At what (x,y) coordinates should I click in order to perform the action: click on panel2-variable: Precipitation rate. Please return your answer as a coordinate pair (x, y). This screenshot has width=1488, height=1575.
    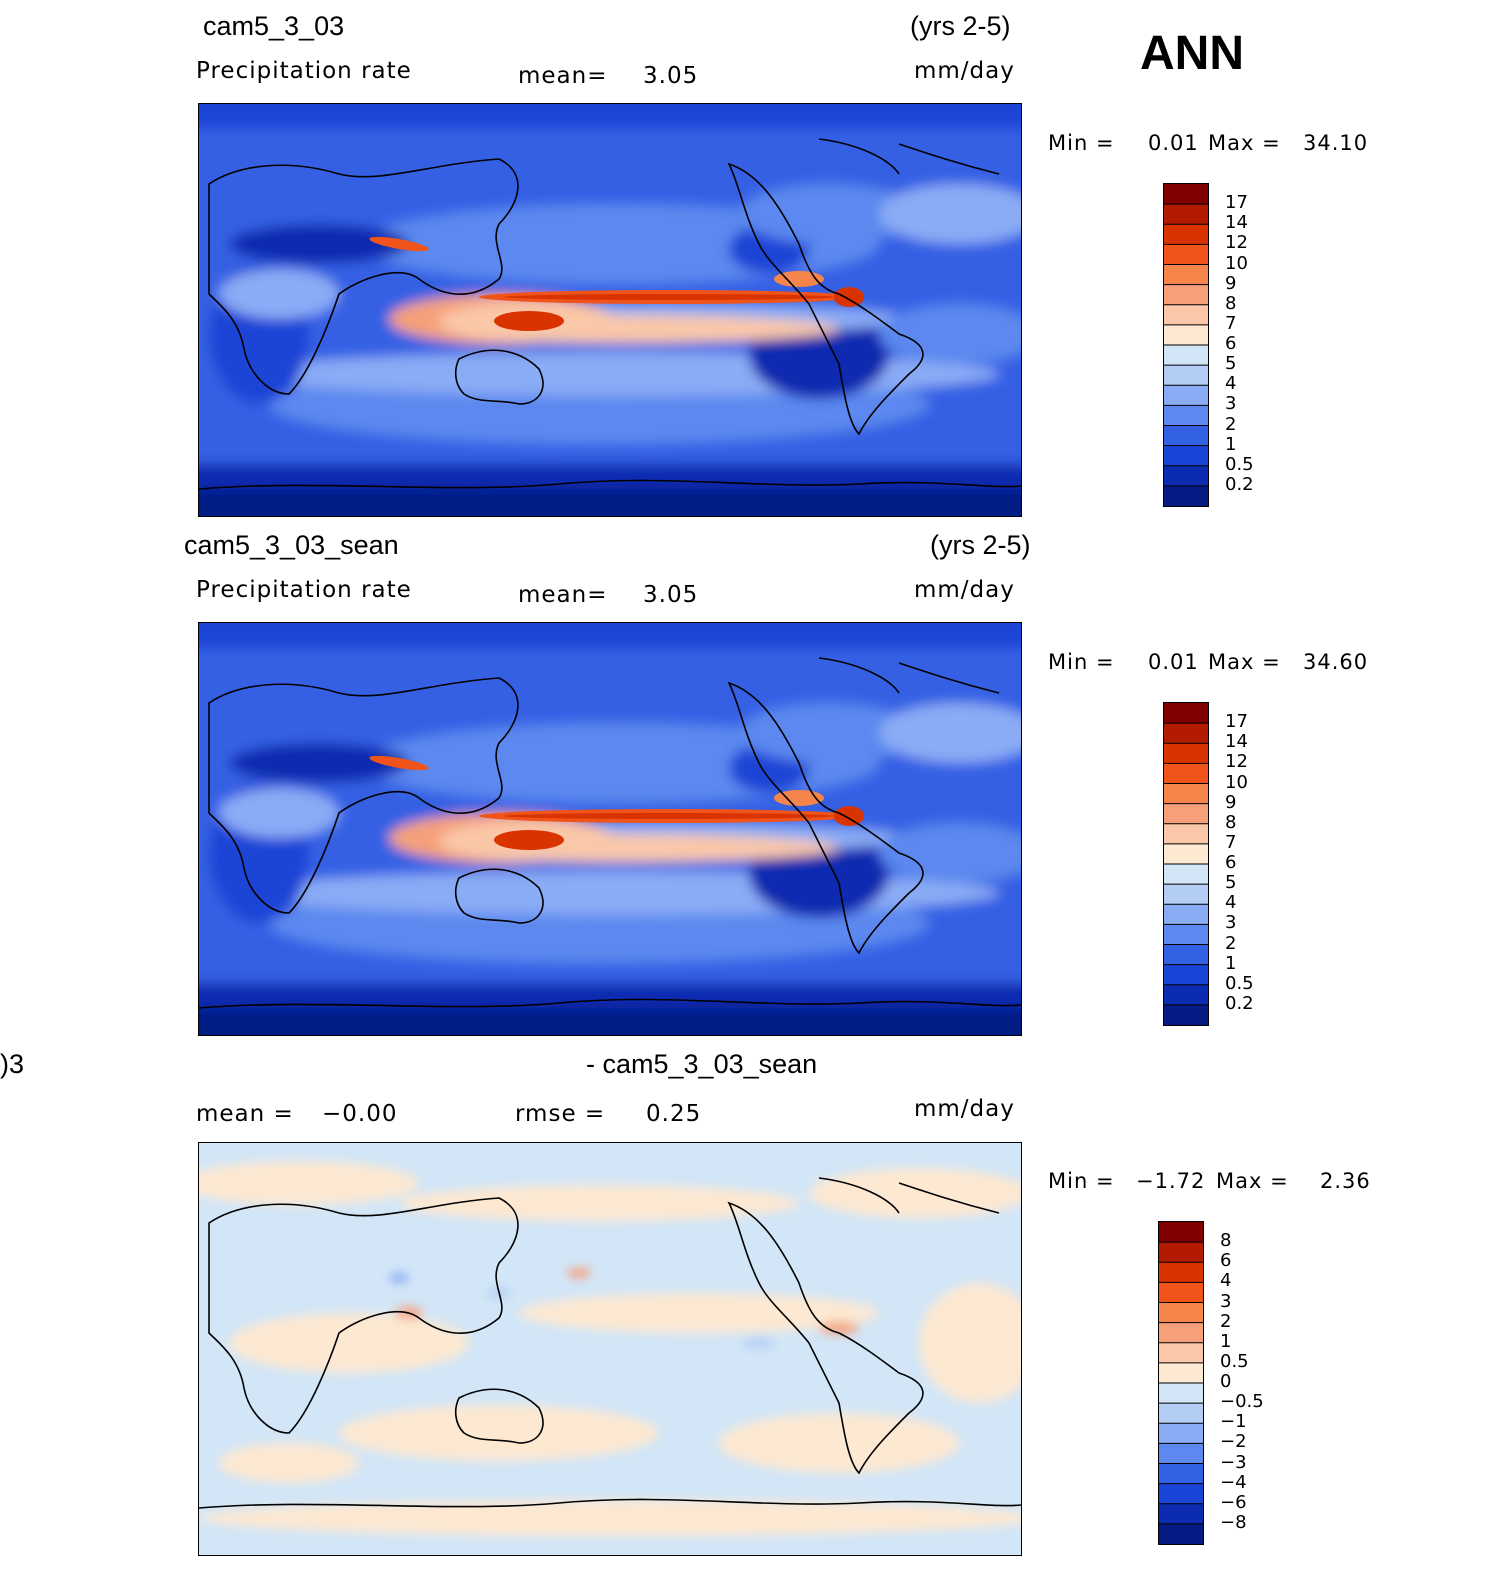
    Looking at the image, I should click on (304, 590).